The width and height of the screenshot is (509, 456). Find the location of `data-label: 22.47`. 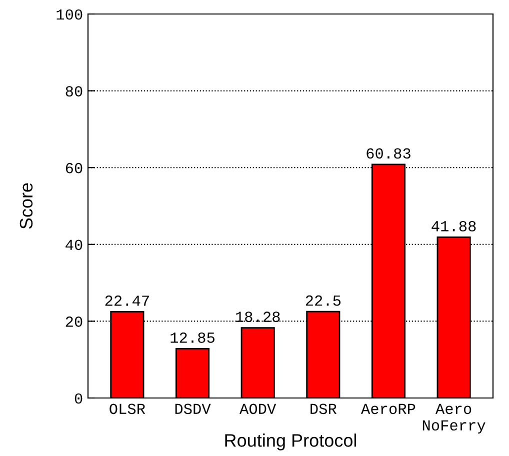

data-label: 22.47 is located at coordinates (127, 301).